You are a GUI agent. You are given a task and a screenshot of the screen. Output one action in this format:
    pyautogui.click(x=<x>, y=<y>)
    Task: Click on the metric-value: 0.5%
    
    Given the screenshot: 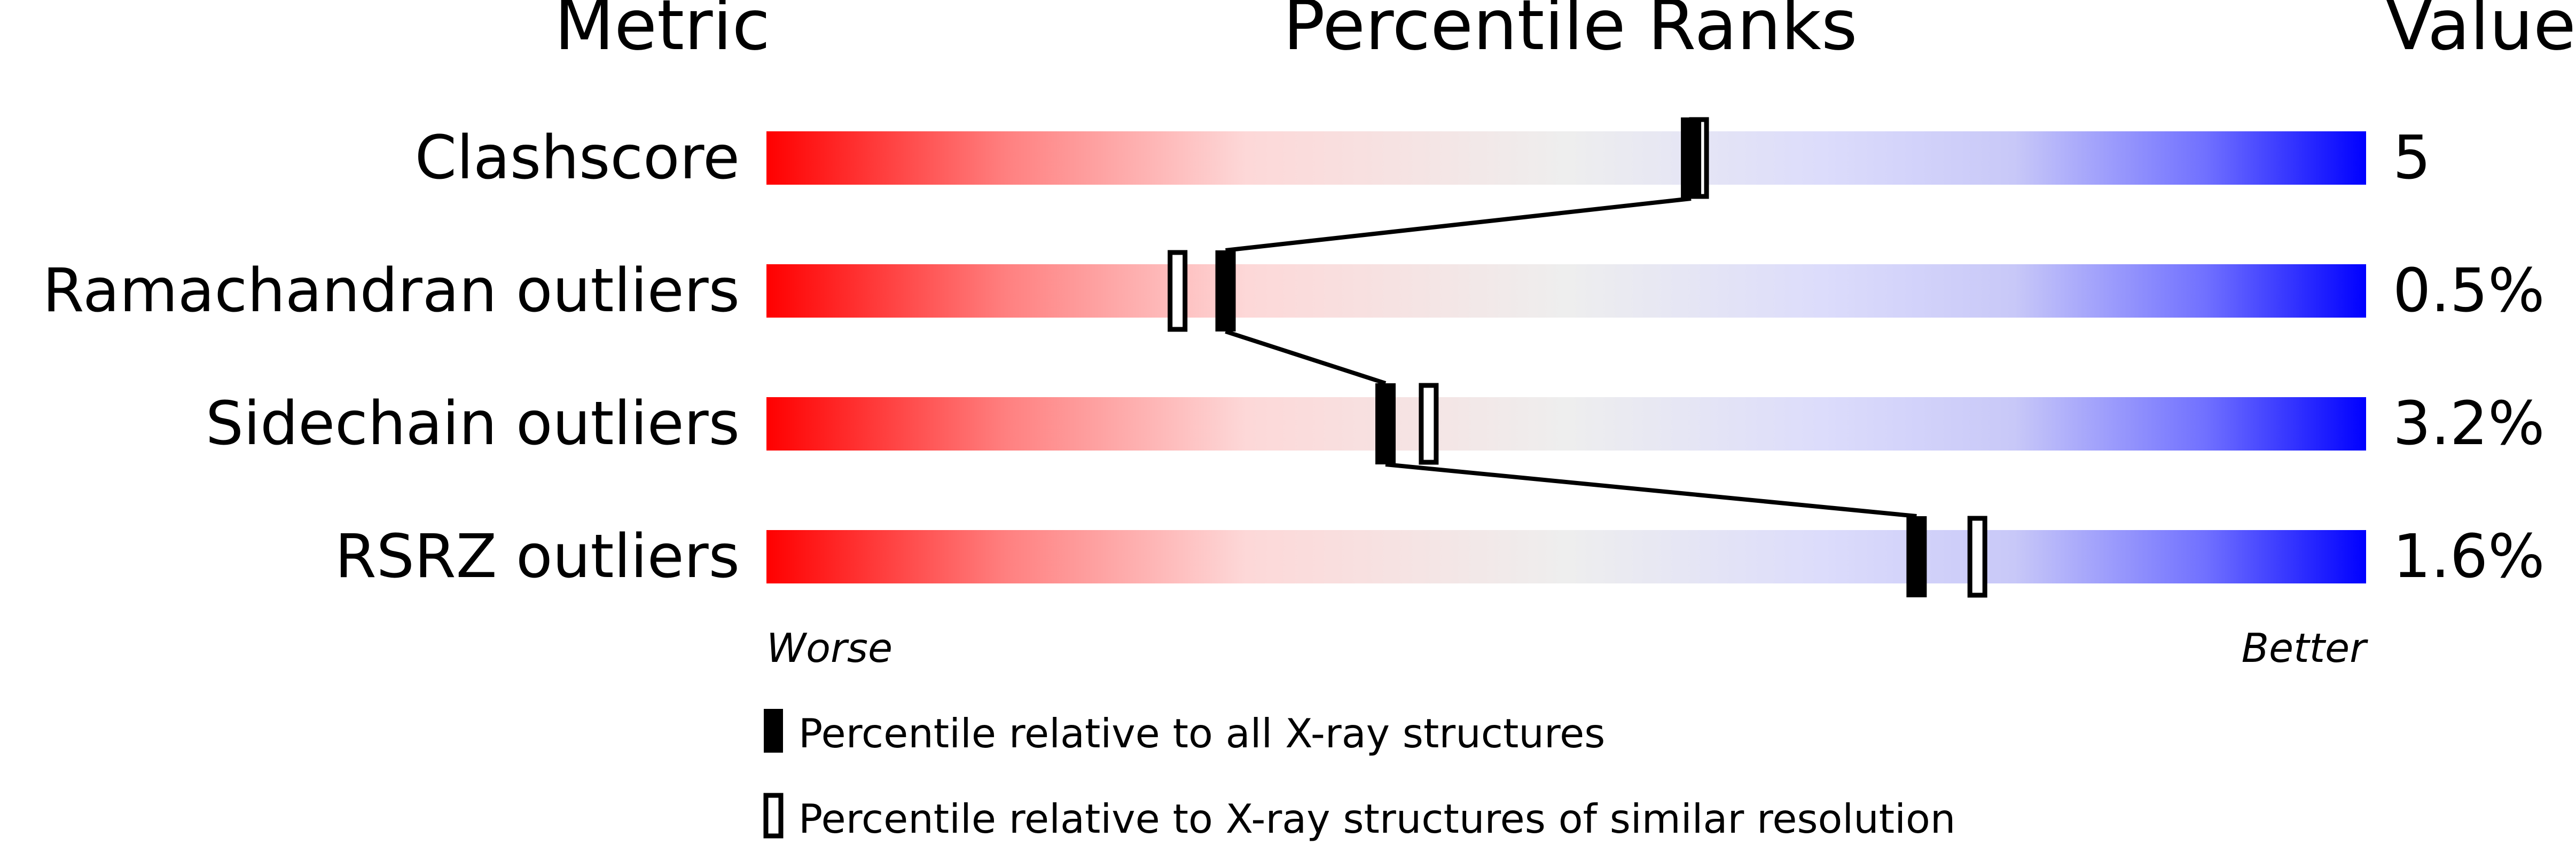 What is the action you would take?
    pyautogui.click(x=2469, y=291)
    